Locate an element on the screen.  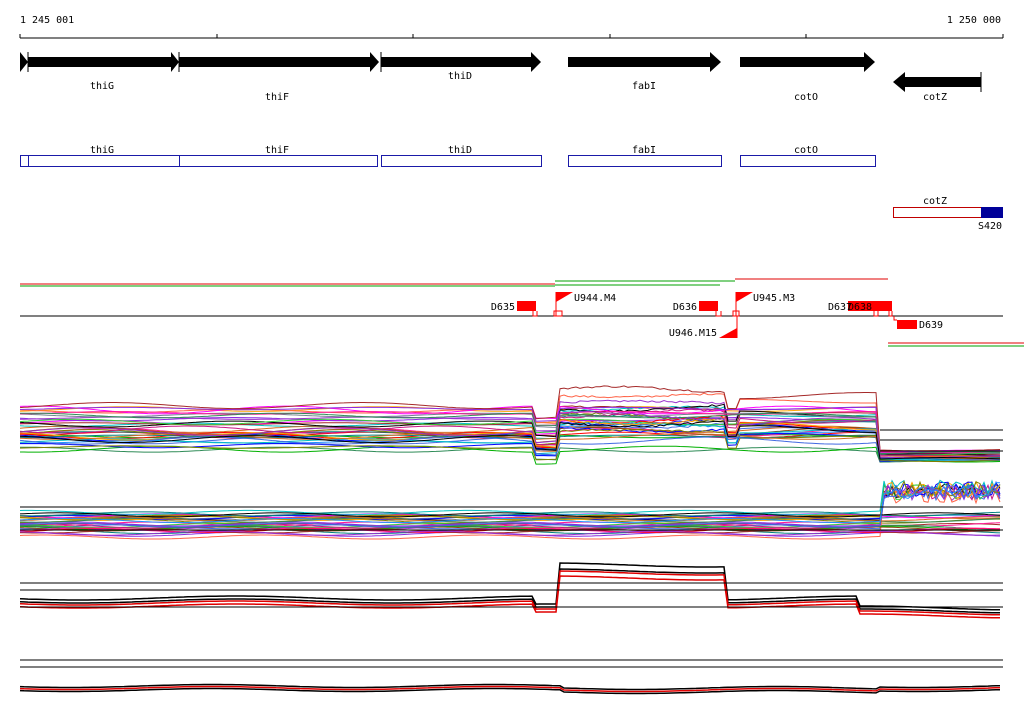
gene-arrow-thiG is located at coordinates (103, 62).